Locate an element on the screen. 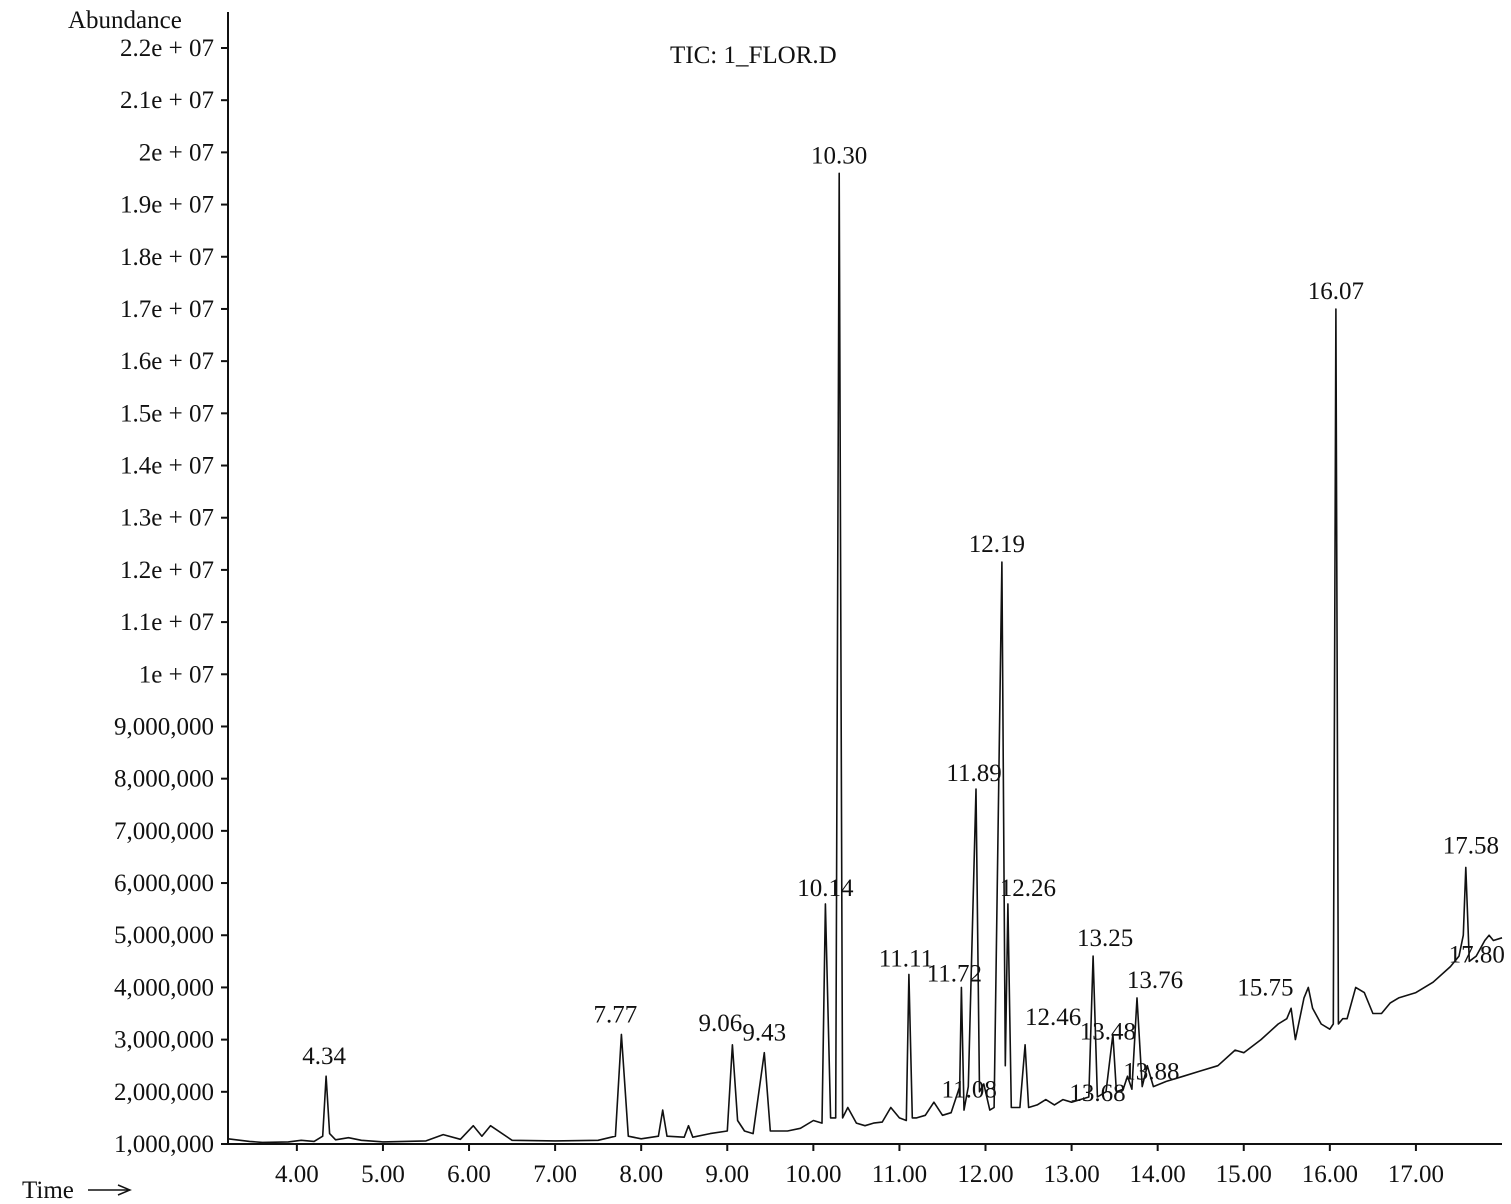 The height and width of the screenshot is (1204, 1511). x-tick-label: 12.00 is located at coordinates (985, 1174).